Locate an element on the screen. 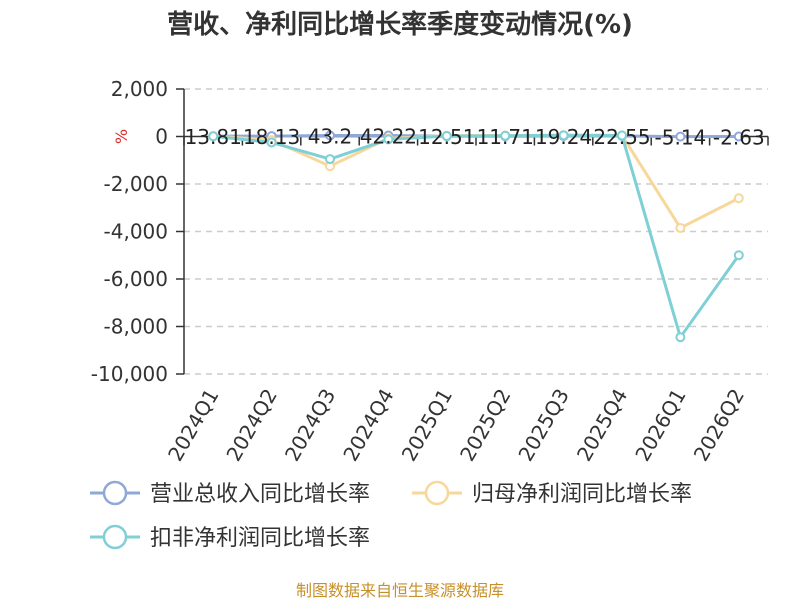  data-label: 12.51 is located at coordinates (446, 137).